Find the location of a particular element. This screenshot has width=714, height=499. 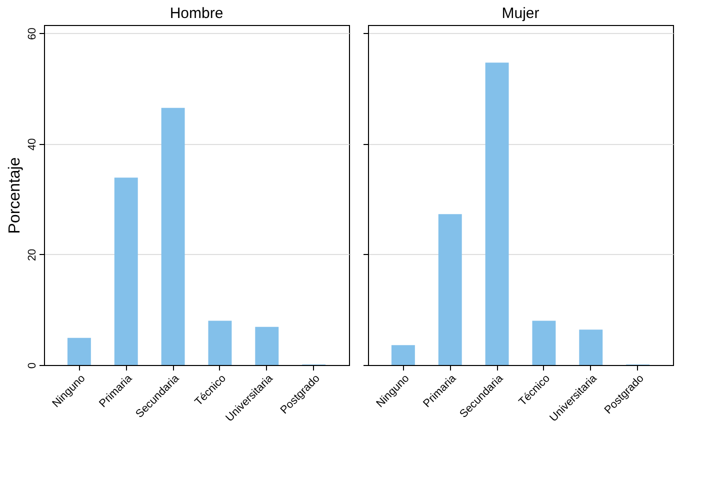

y-axis-title: Porcentaje is located at coordinates (15, 195).